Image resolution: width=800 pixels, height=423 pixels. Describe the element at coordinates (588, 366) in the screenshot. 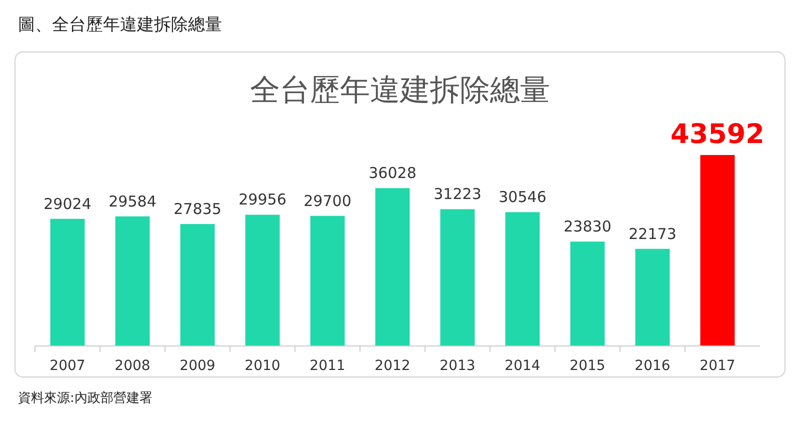

I see `x-tick-label: 2015` at that location.